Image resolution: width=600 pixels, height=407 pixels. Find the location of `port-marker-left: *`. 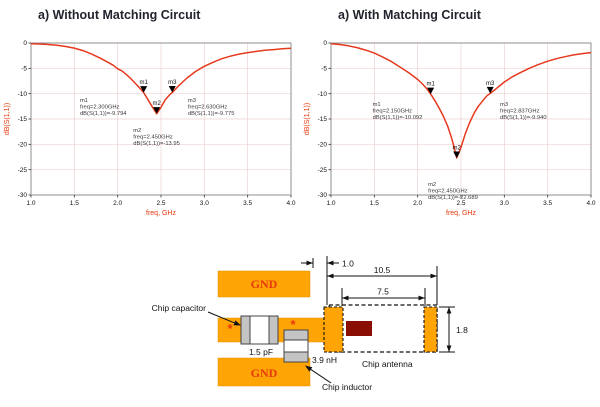

port-marker-left: * is located at coordinates (230, 328).